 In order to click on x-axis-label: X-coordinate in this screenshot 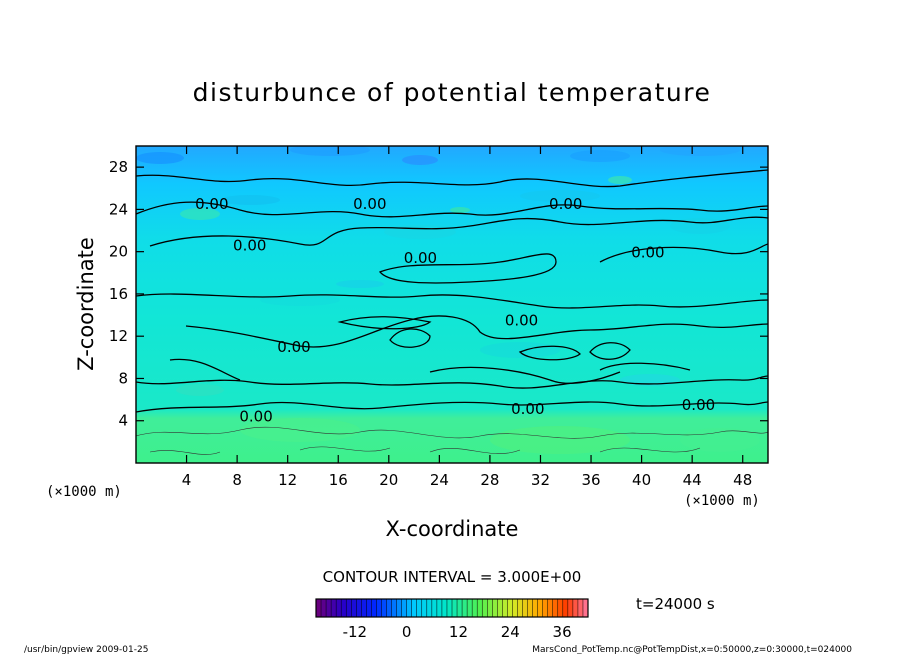, I will do `click(452, 529)`.